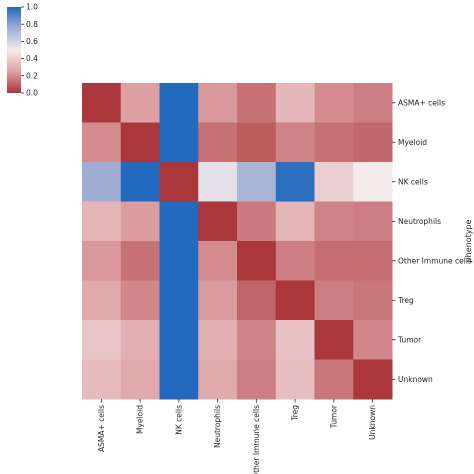  What do you see at coordinates (419, 221) in the screenshot?
I see `row-label: Neutrophils` at bounding box center [419, 221].